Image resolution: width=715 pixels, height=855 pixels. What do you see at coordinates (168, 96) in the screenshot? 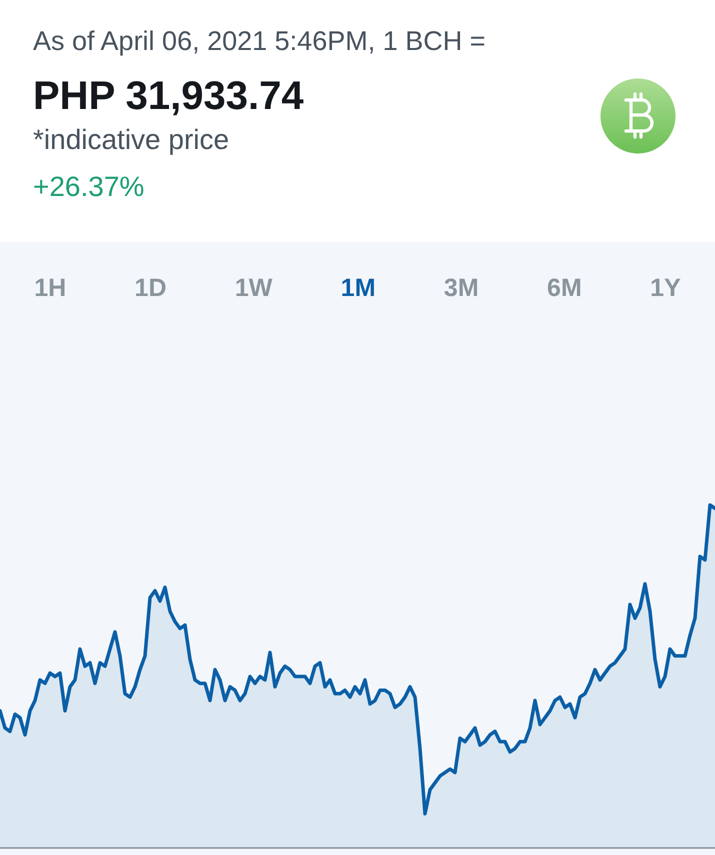
I see `chart-title: PHP 31,933.74` at bounding box center [168, 96].